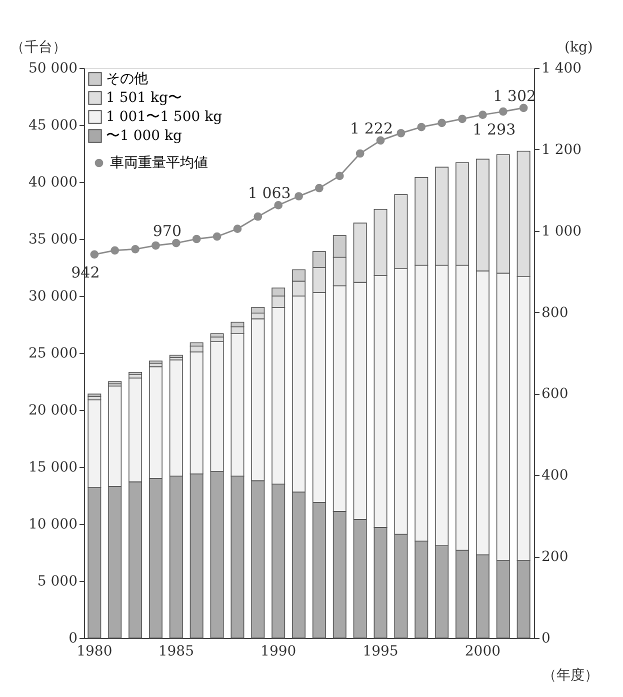 Image resolution: width=623 pixels, height=697 pixels. I want to click on x-tick-label: 1985, so click(176, 652).